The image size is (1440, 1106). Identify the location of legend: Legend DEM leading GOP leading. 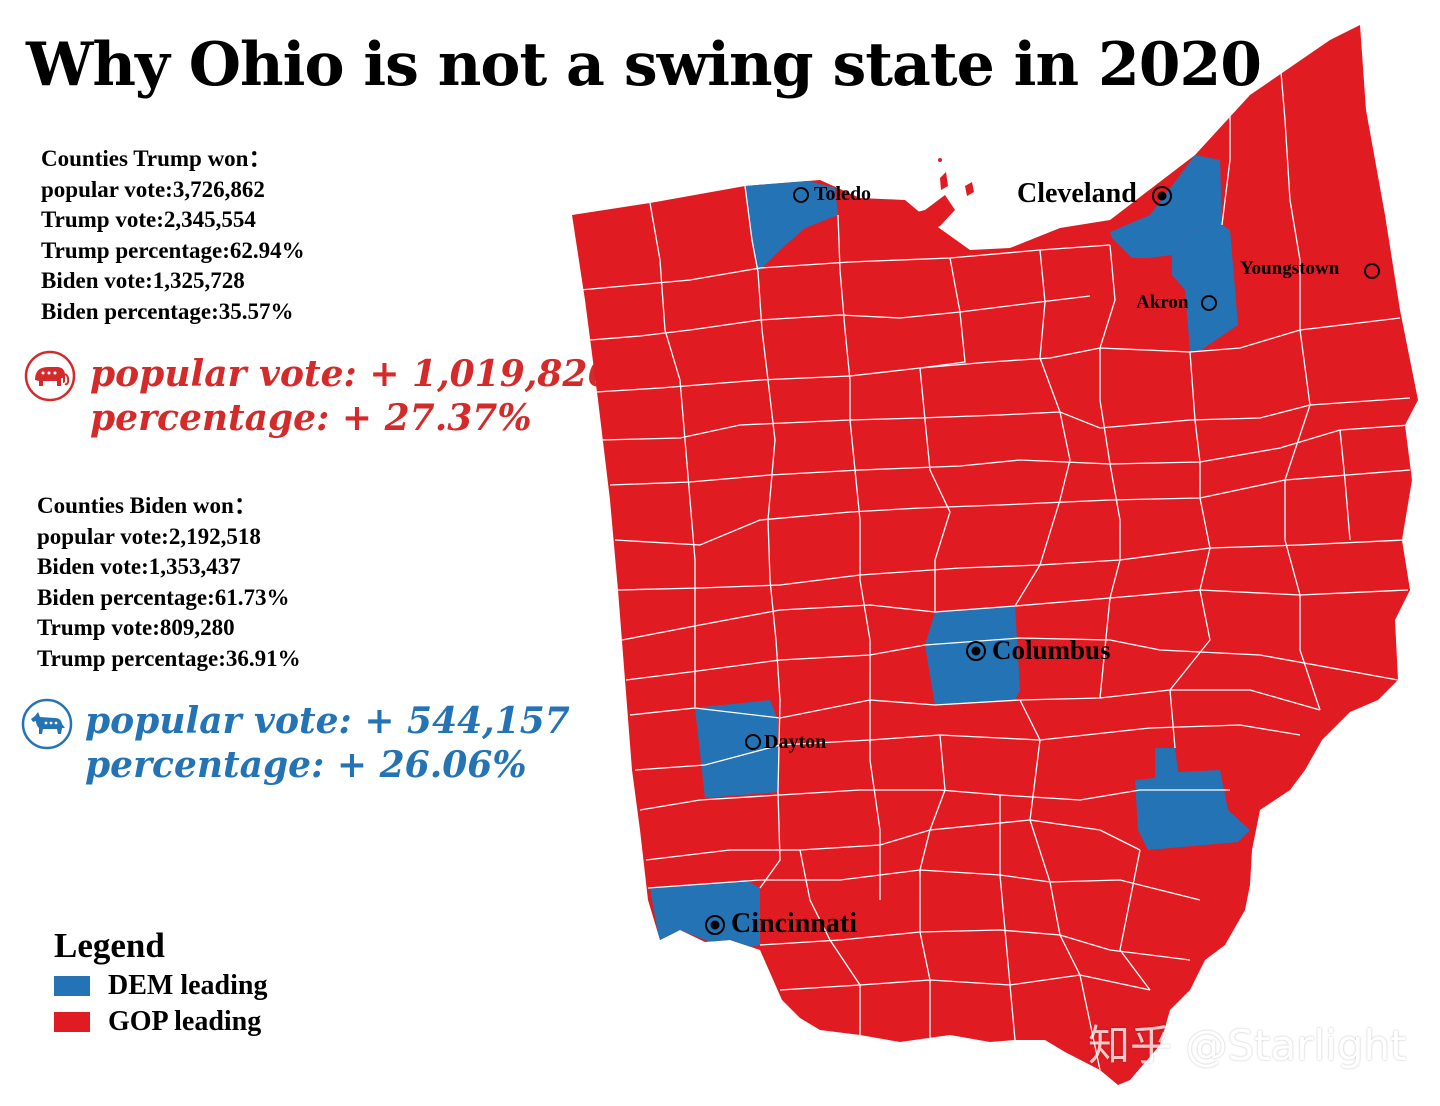
(160, 982).